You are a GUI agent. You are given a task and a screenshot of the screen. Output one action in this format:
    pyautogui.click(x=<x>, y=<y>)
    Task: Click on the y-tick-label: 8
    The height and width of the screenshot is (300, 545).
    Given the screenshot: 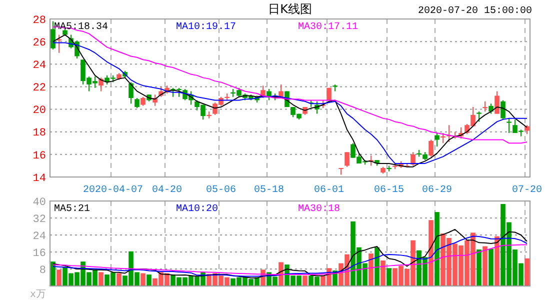 What is the action you would take?
    pyautogui.click(x=42, y=270)
    